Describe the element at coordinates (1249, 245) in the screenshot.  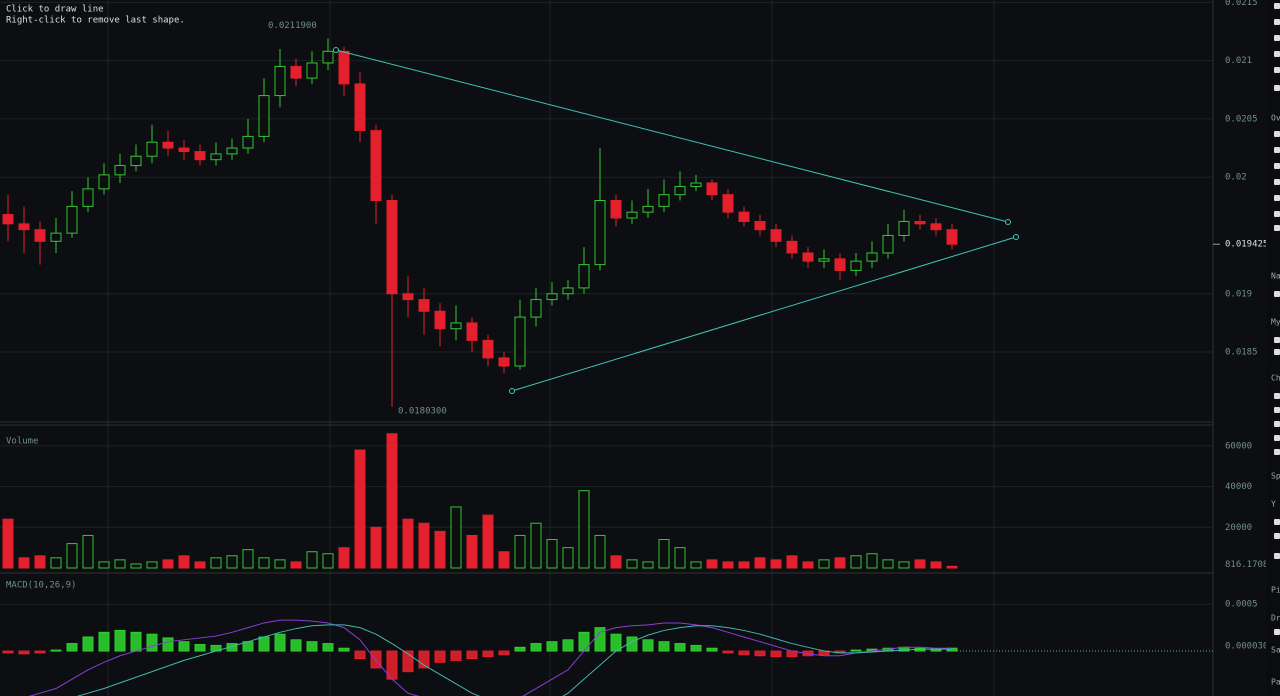
I see `current-price-label: 0.0194250` at that location.